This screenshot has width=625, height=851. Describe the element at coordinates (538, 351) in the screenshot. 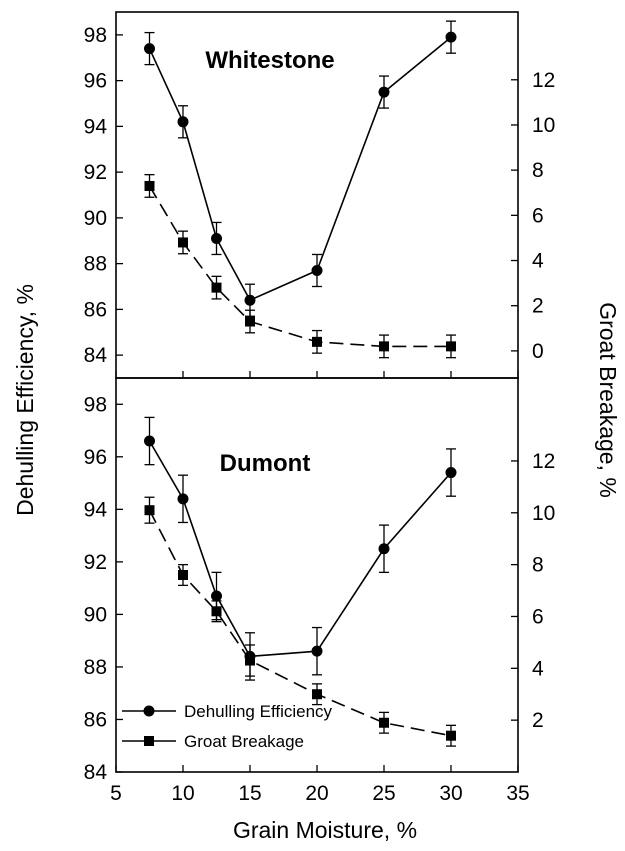

I see `y-tick-label-right: 0` at that location.